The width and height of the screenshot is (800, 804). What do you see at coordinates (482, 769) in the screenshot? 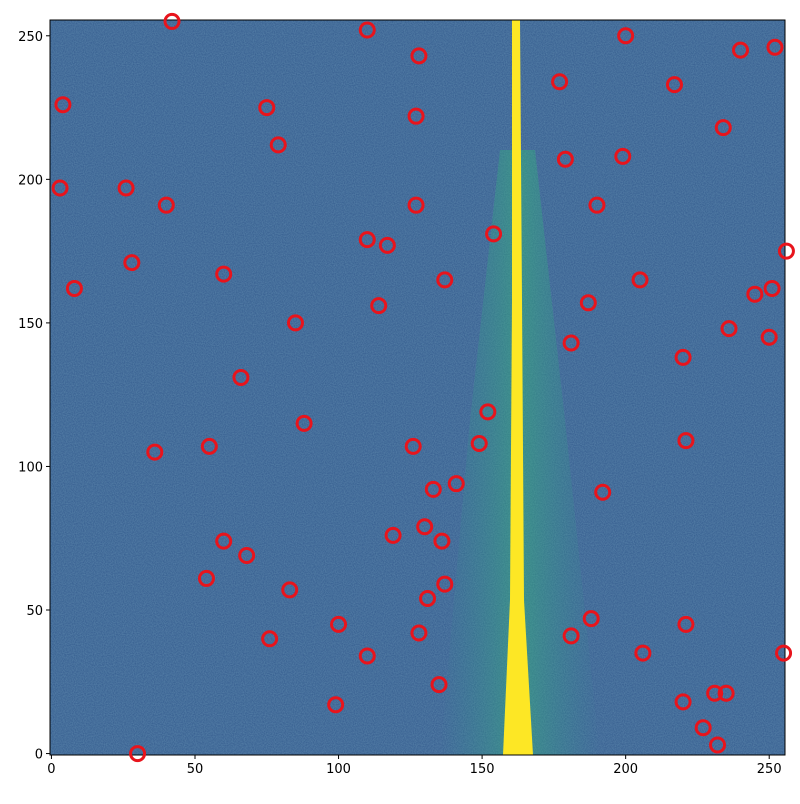
I see `x-tick-label: 150` at bounding box center [482, 769].